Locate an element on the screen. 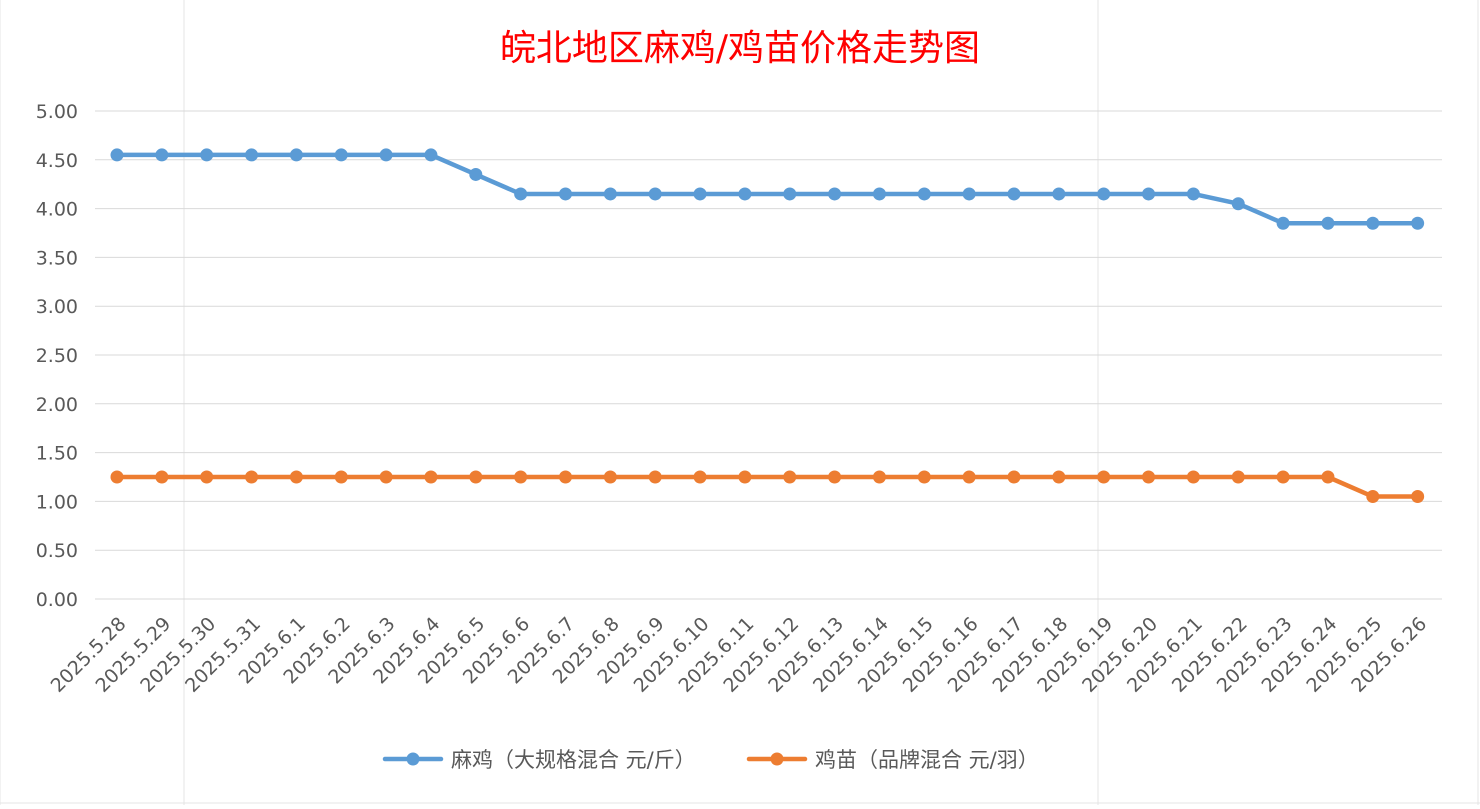 This screenshot has height=809, width=1480. y-tick-label: 3.00 is located at coordinates (57, 307).